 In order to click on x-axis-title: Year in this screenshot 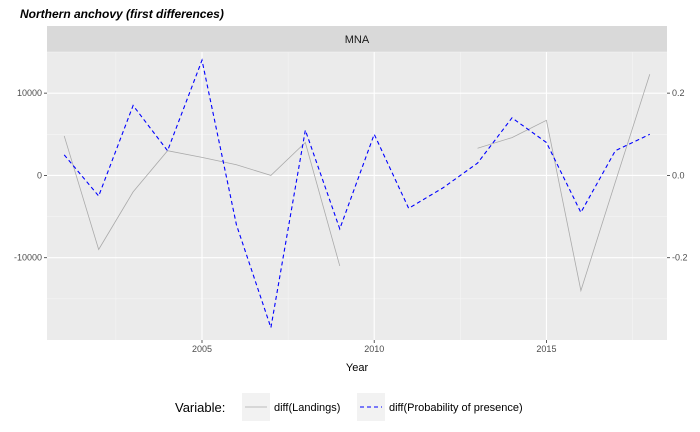, I will do `click(357, 368)`.